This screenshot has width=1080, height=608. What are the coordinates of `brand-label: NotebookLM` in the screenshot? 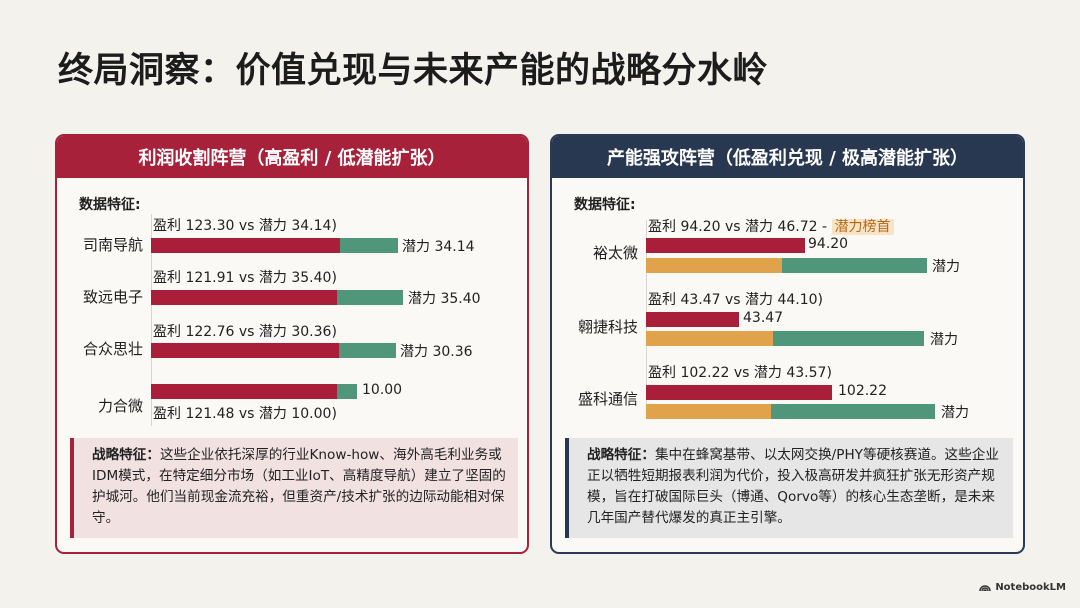 It's located at (1030, 587).